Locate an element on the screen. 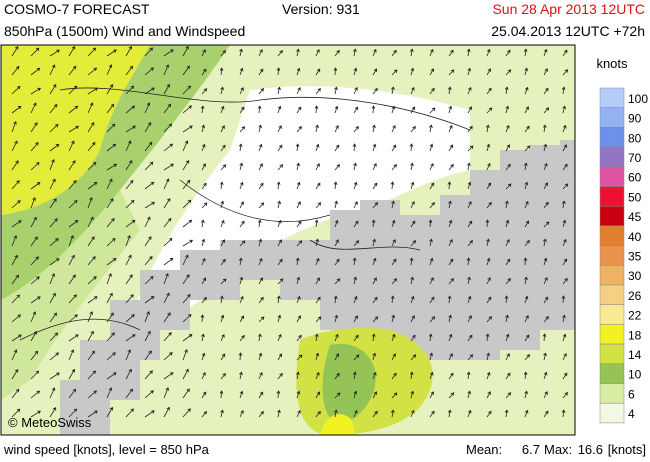 The width and height of the screenshot is (650, 462). darker-green-zone is located at coordinates (349, 384).